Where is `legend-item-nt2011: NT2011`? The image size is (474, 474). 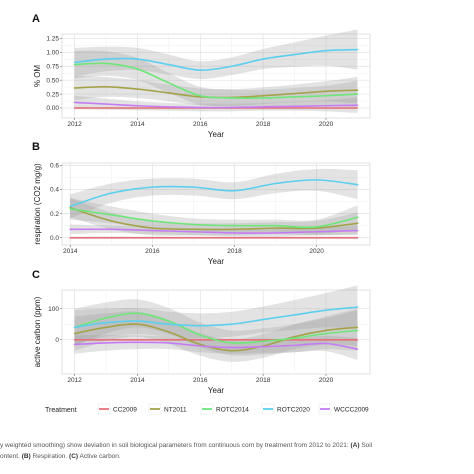 legend-item-nt2011: NT2011 is located at coordinates (167, 409).